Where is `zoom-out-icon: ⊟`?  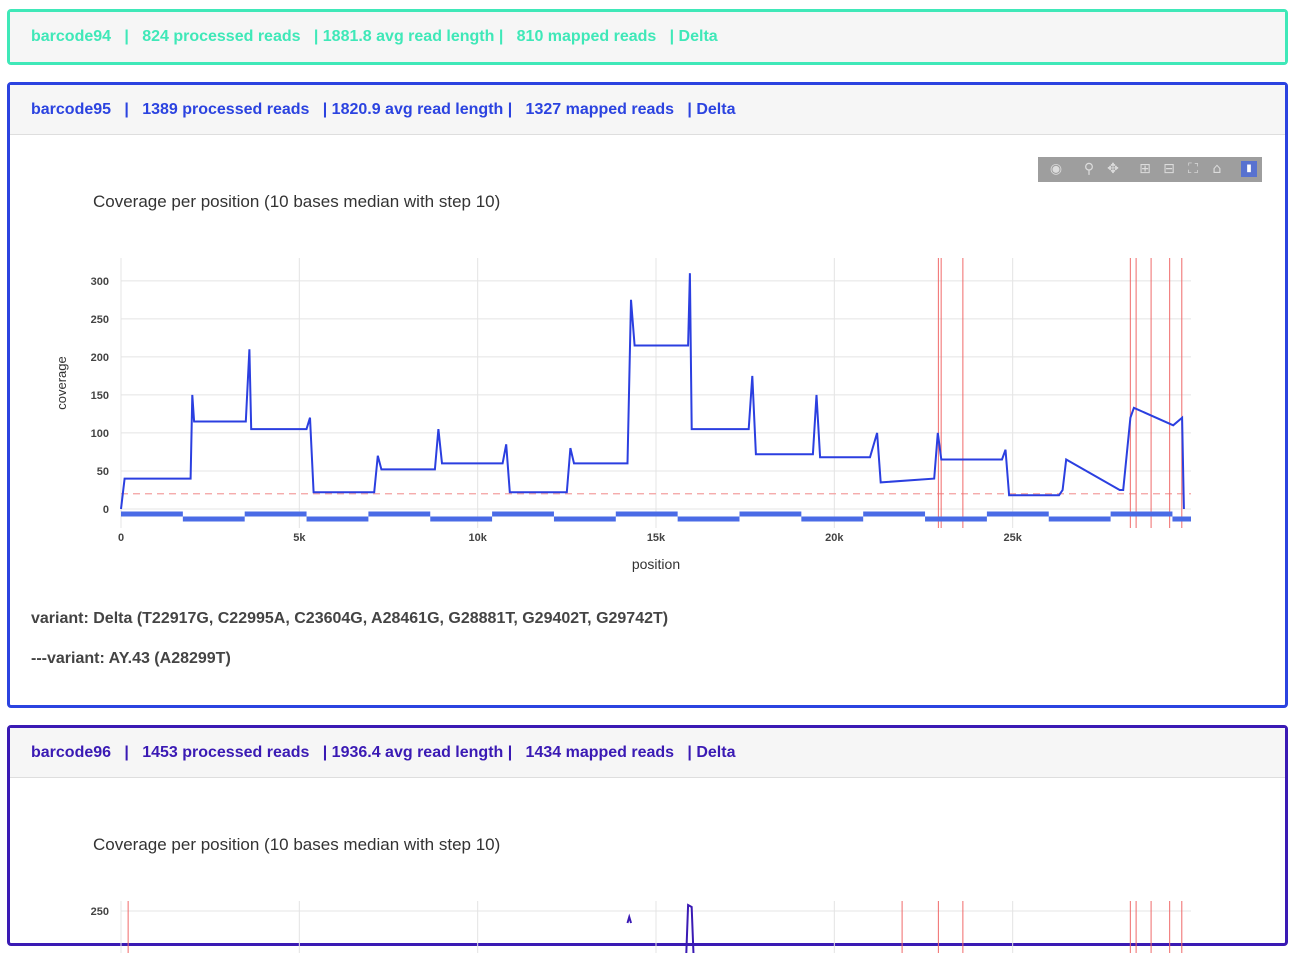 zoom-out-icon: ⊟ is located at coordinates (1169, 169).